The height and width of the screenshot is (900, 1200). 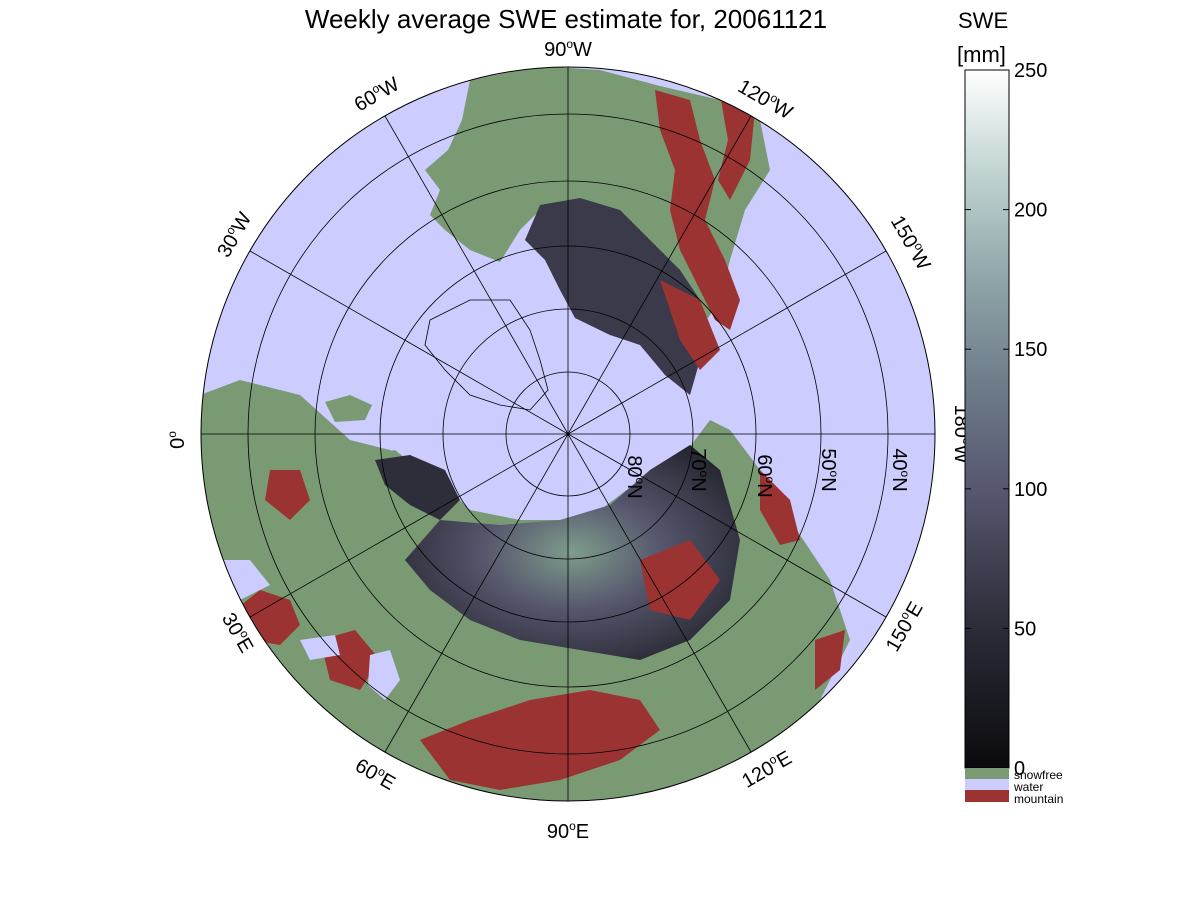 I want to click on colorbar-tick-label-150: 150, so click(x=1030, y=350).